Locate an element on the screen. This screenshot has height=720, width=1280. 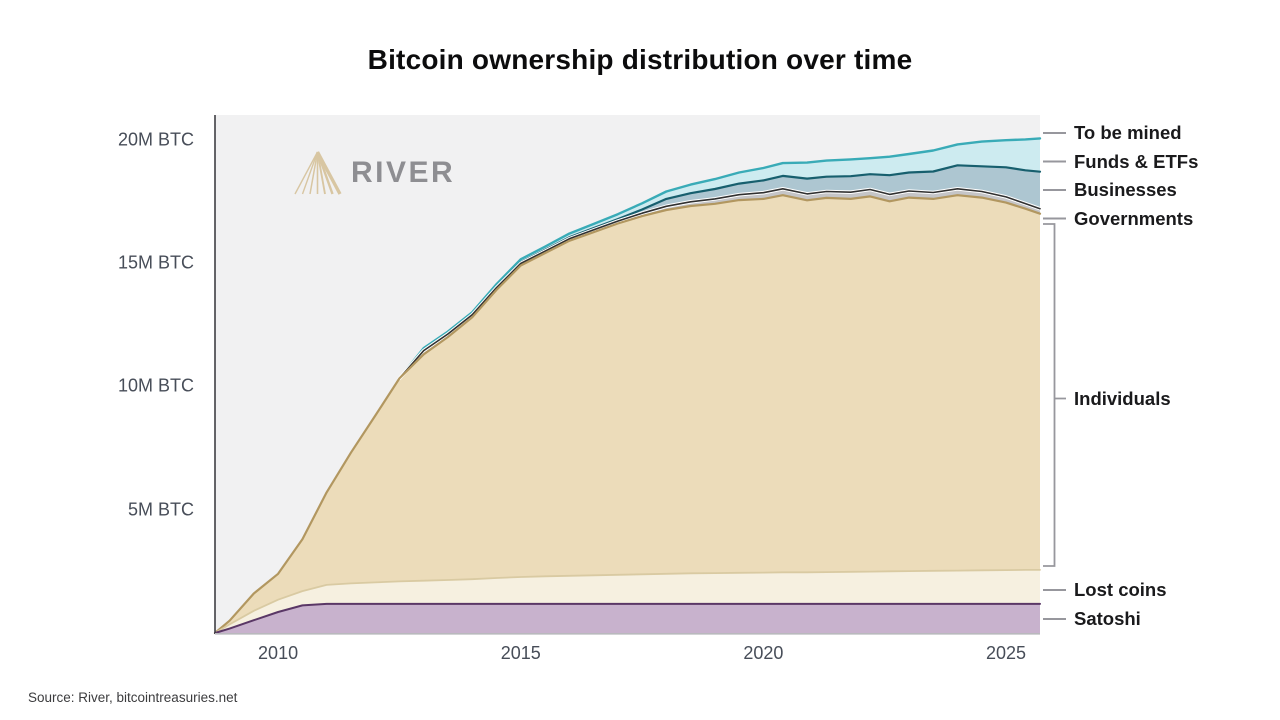
y-tick-label: 15M BTC is located at coordinates (155, 262).